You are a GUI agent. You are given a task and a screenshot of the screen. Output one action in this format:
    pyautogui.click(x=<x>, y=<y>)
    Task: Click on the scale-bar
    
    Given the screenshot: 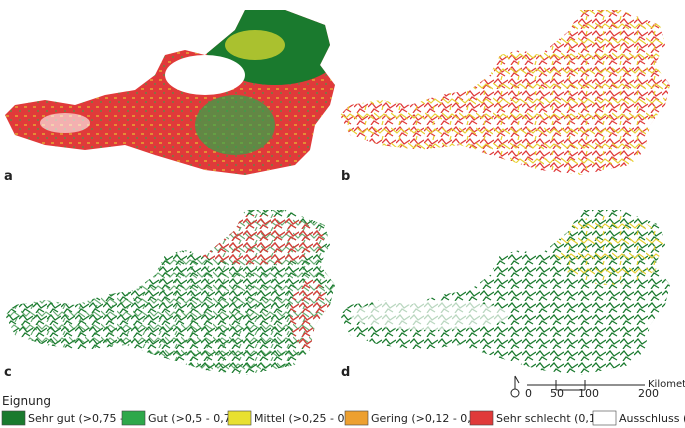 What is the action you would take?
    pyautogui.click(x=577, y=386)
    